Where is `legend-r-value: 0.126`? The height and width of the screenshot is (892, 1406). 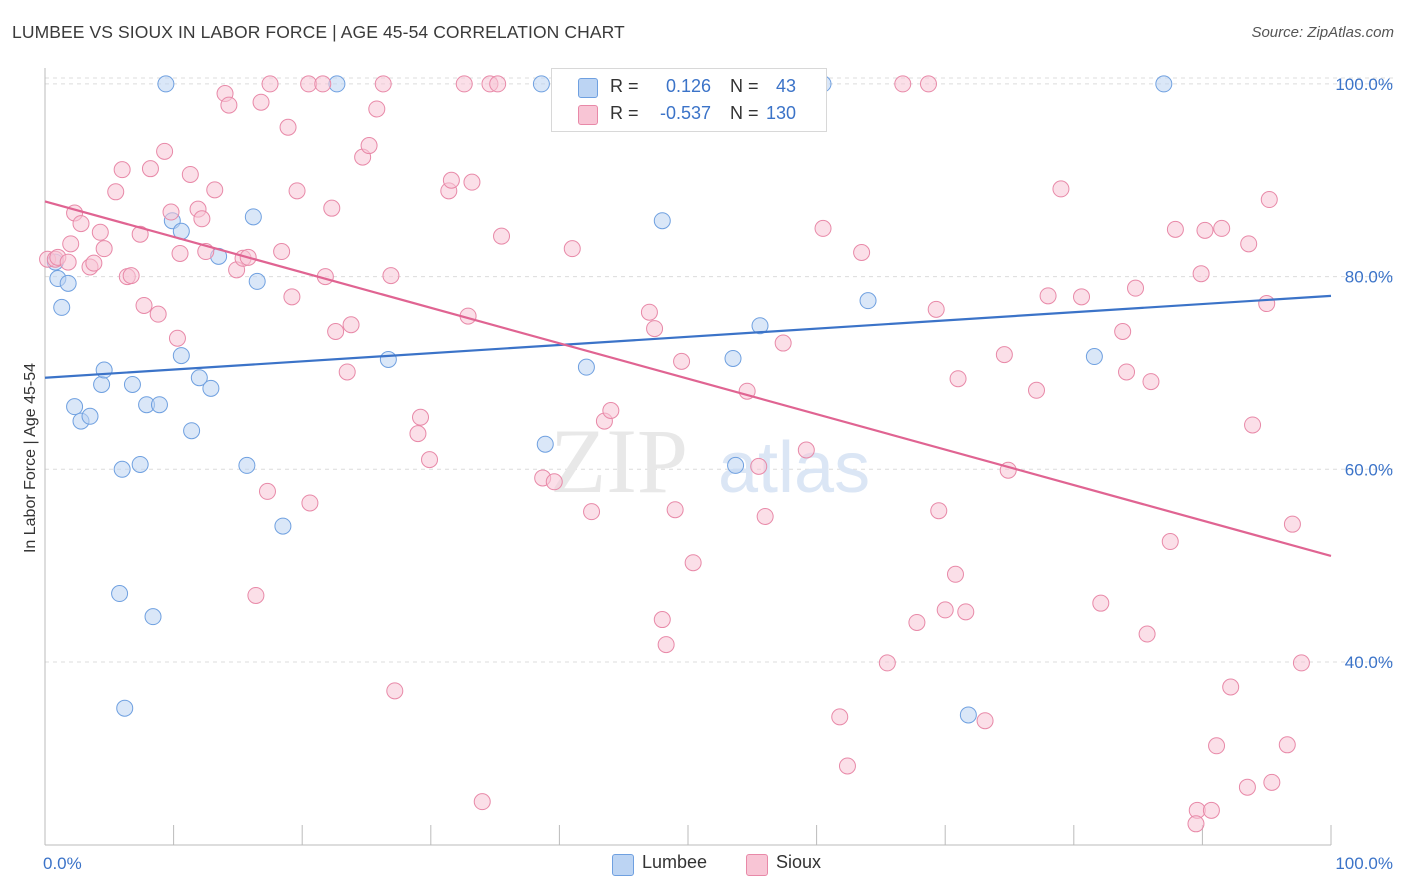 legend-r-value: 0.126 is located at coordinates (688, 86).